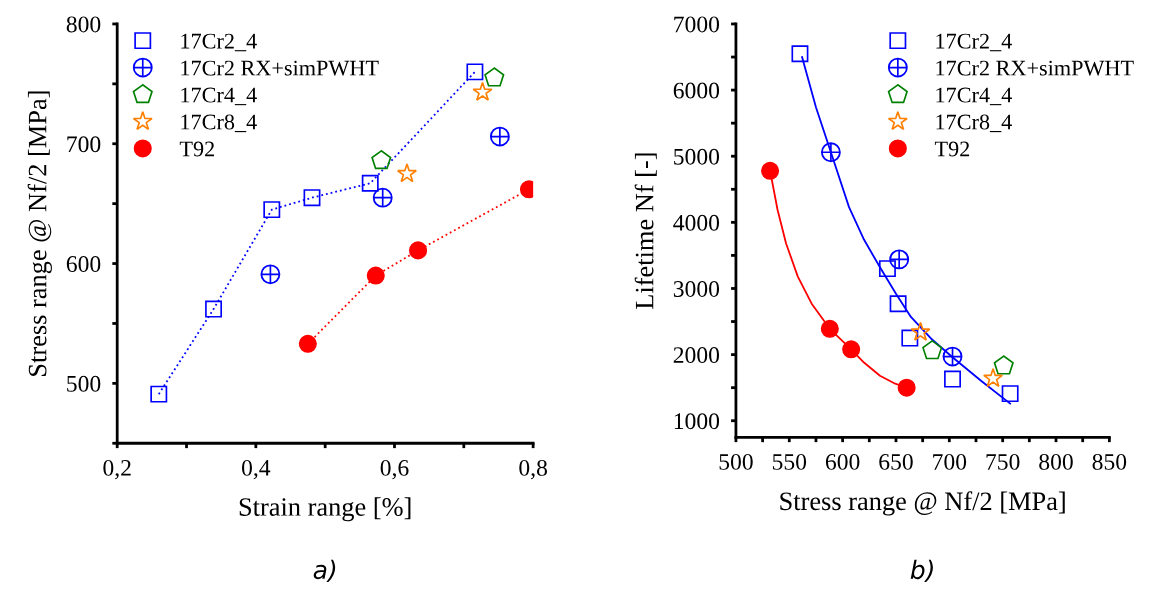 The width and height of the screenshot is (1149, 599). I want to click on x-tick-label: 700, so click(950, 461).